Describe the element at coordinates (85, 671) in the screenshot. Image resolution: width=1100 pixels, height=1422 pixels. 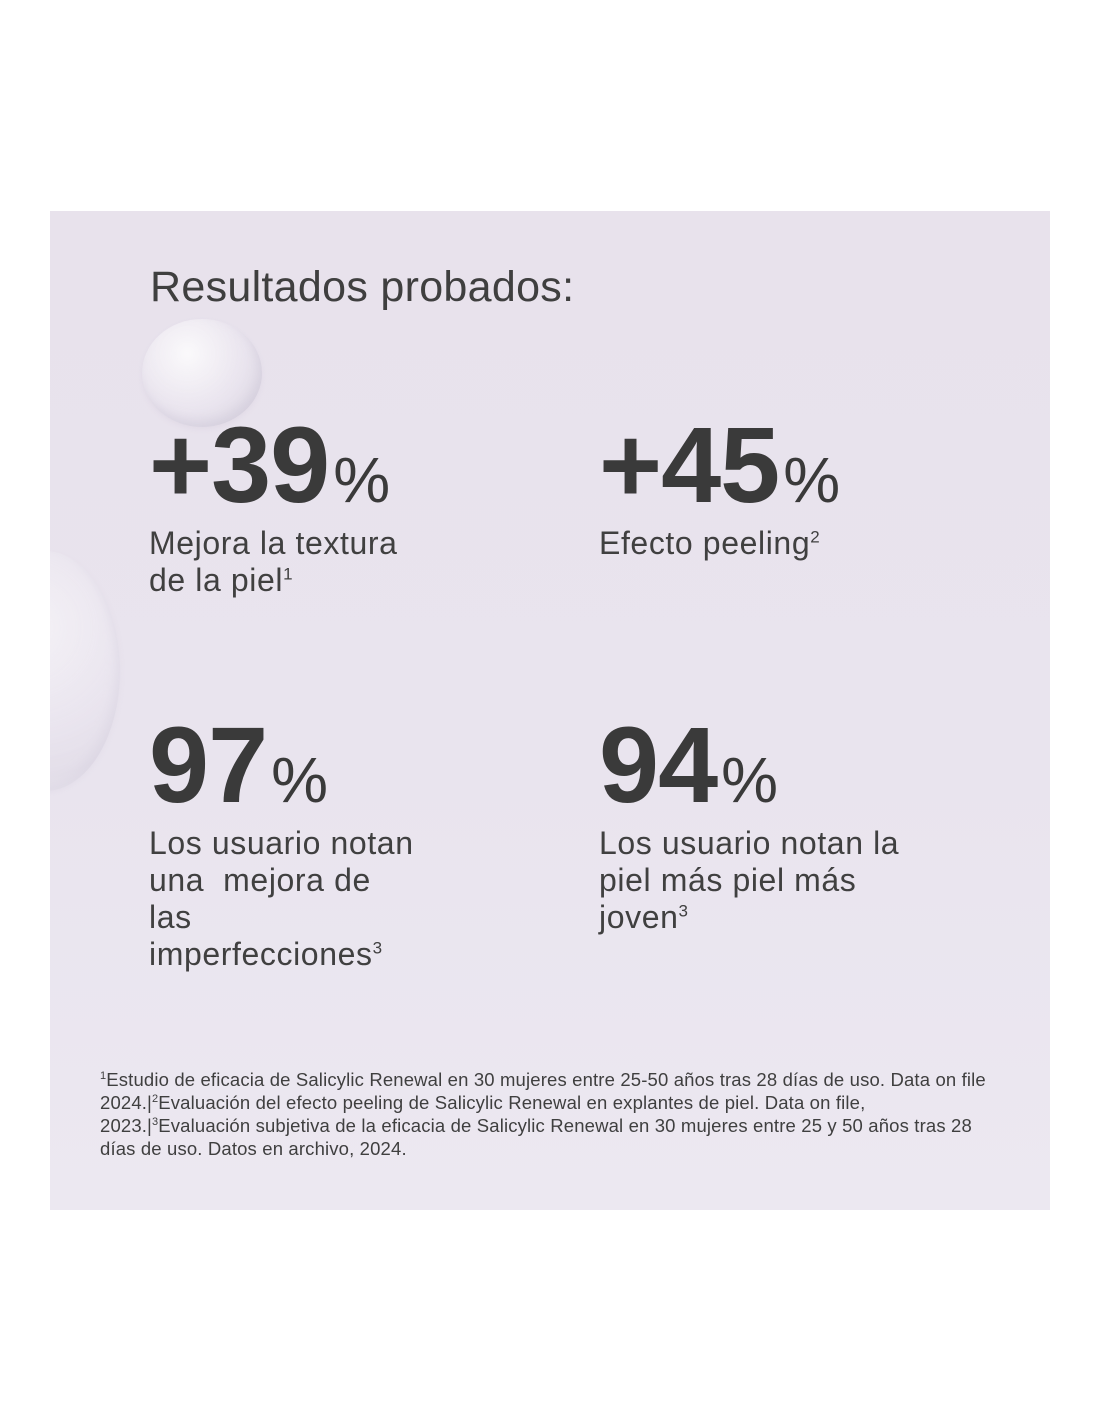
I see `water-droplet-decoration-large` at that location.